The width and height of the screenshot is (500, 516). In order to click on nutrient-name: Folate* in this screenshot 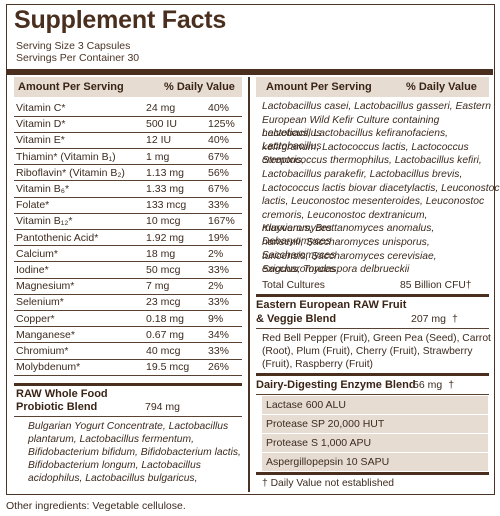, I will do `click(33, 205)`.